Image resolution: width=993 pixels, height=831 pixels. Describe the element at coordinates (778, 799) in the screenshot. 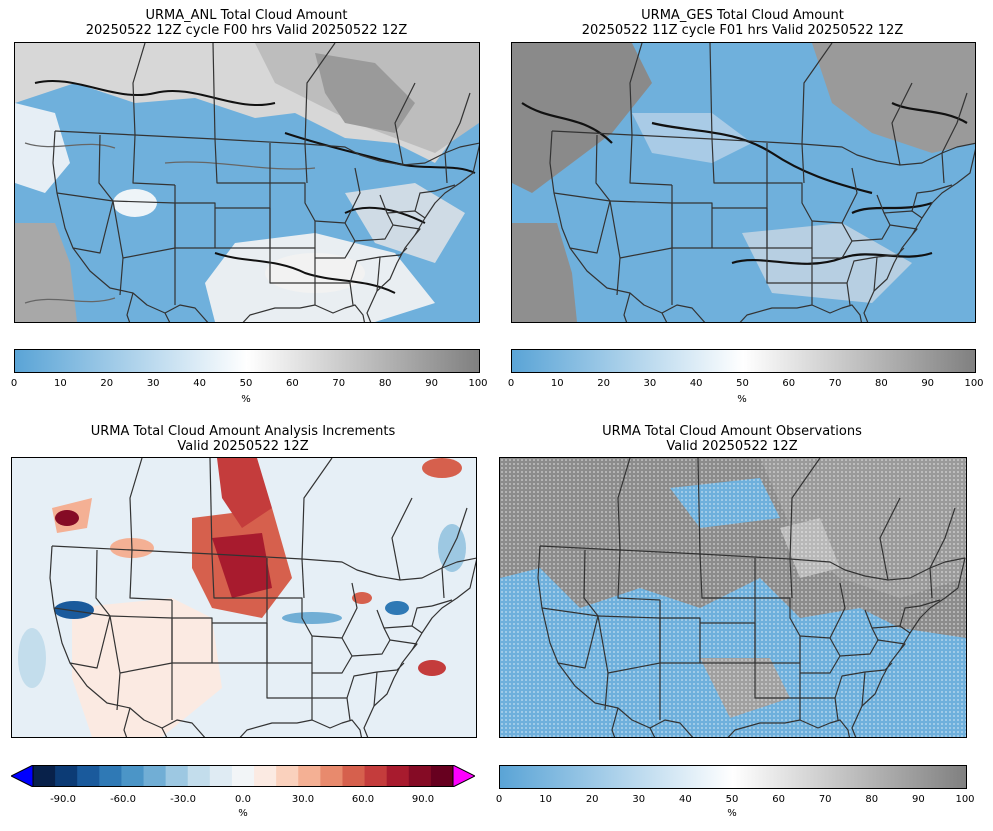

I see `observations-colorbar-tick-label: 60` at that location.